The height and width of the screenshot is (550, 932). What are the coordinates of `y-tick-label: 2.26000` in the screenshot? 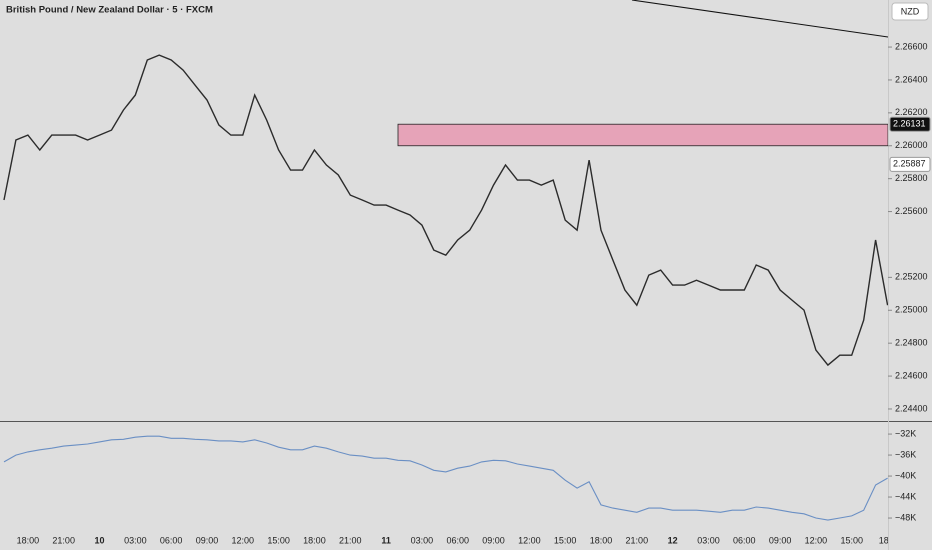 It's located at (911, 145).